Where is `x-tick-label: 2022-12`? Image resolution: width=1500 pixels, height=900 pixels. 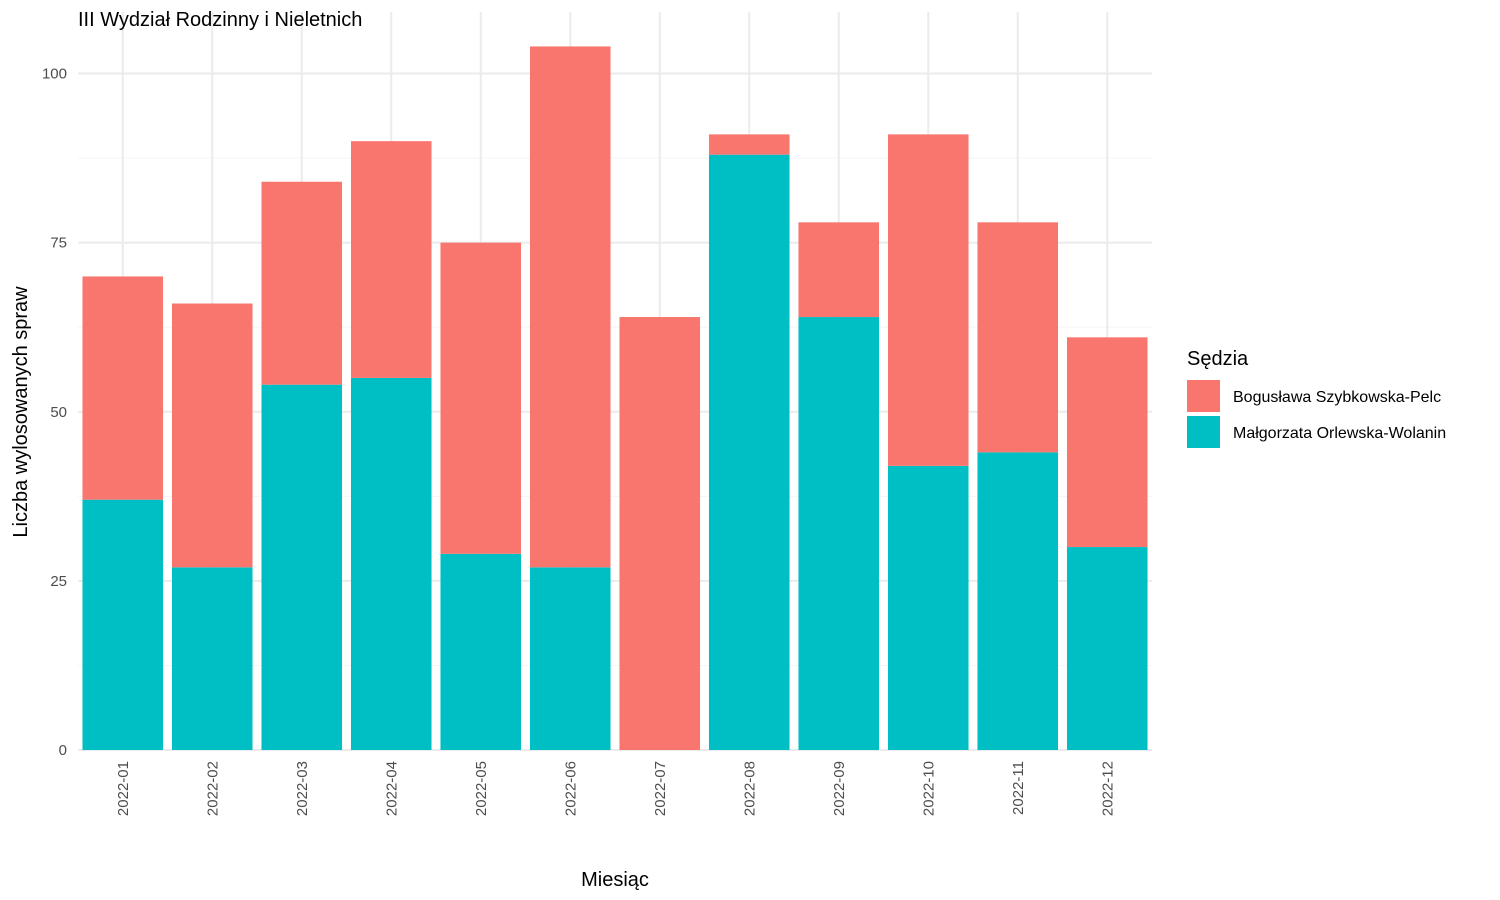
x-tick-label: 2022-12 is located at coordinates (1107, 788).